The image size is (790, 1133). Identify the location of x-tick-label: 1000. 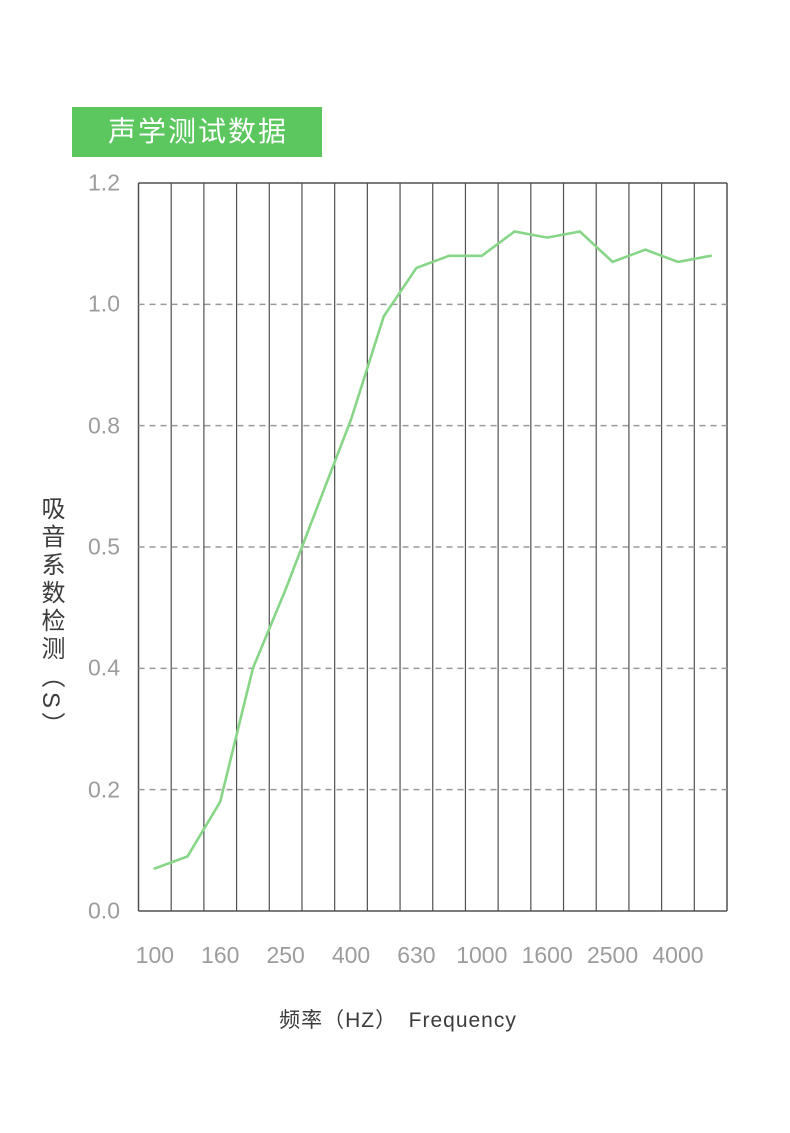
(482, 955).